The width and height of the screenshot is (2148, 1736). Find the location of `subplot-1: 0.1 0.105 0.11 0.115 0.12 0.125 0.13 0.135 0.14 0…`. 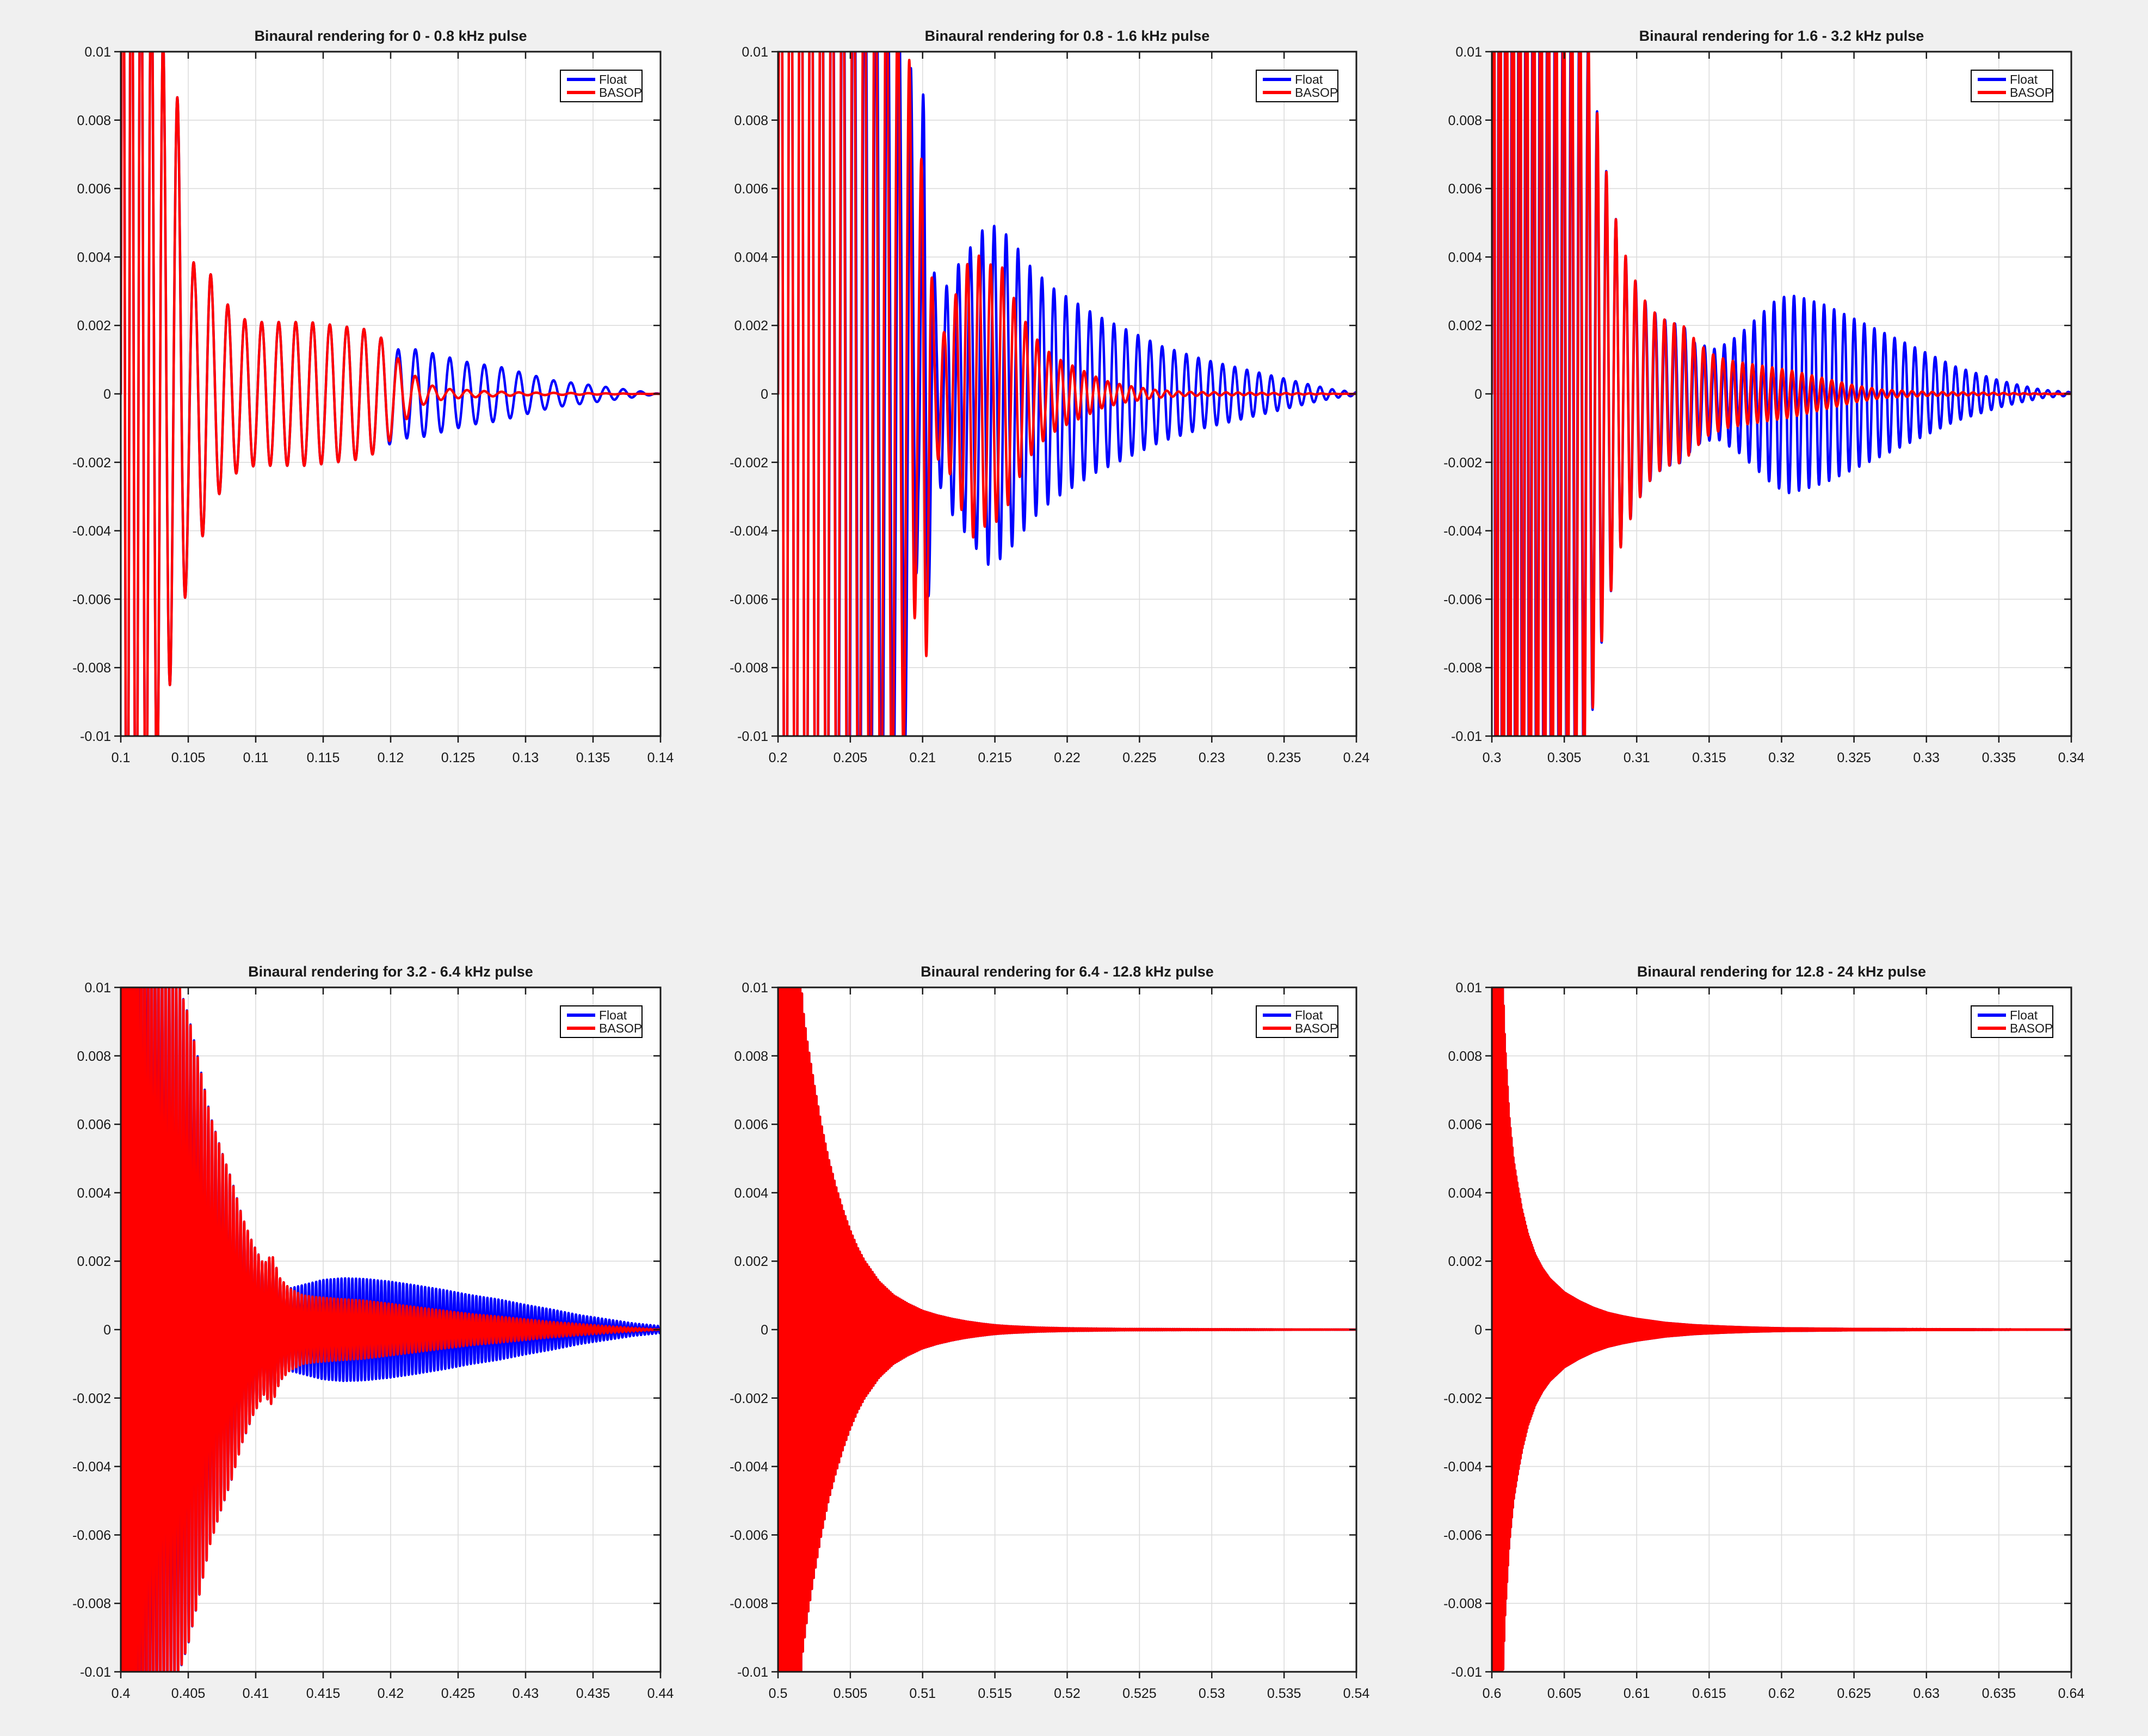

subplot-1: 0.1 0.105 0.11 0.115 0.12 0.125 0.13 0.135 0.14 0… is located at coordinates (373, 396).